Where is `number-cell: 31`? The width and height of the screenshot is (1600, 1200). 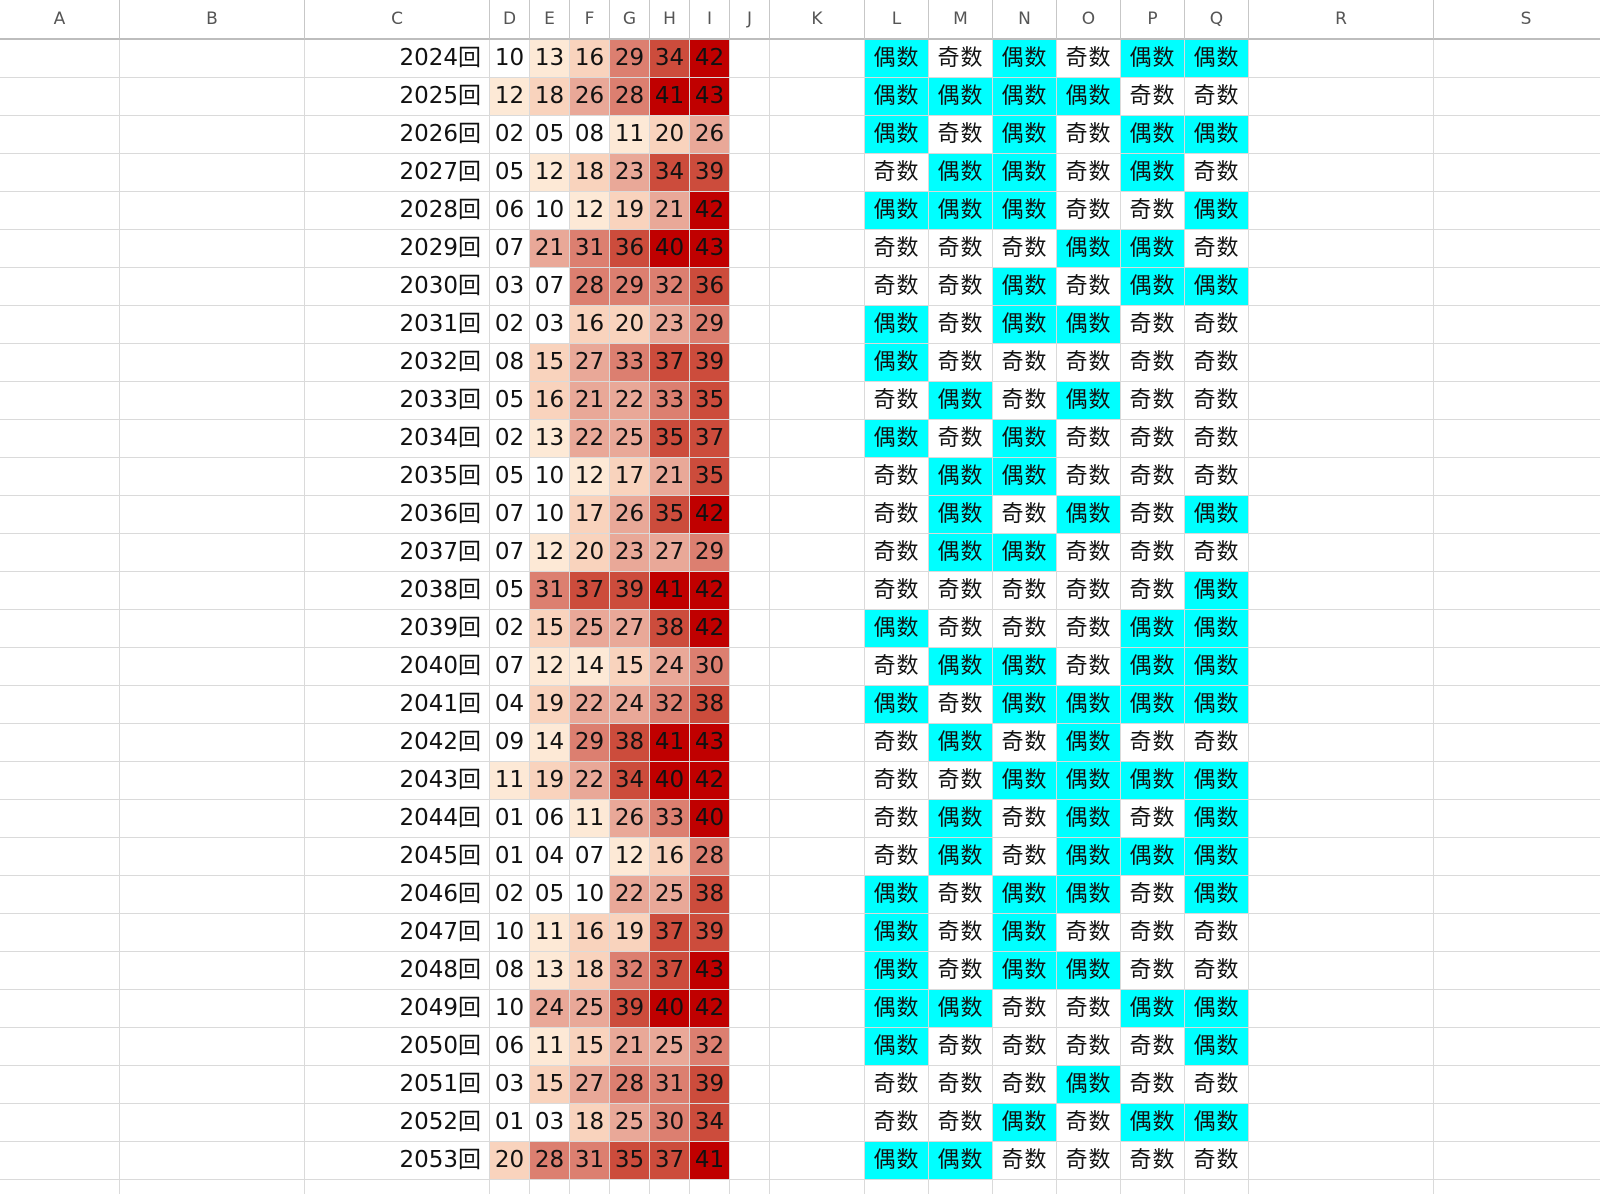
number-cell: 31 is located at coordinates (590, 1161).